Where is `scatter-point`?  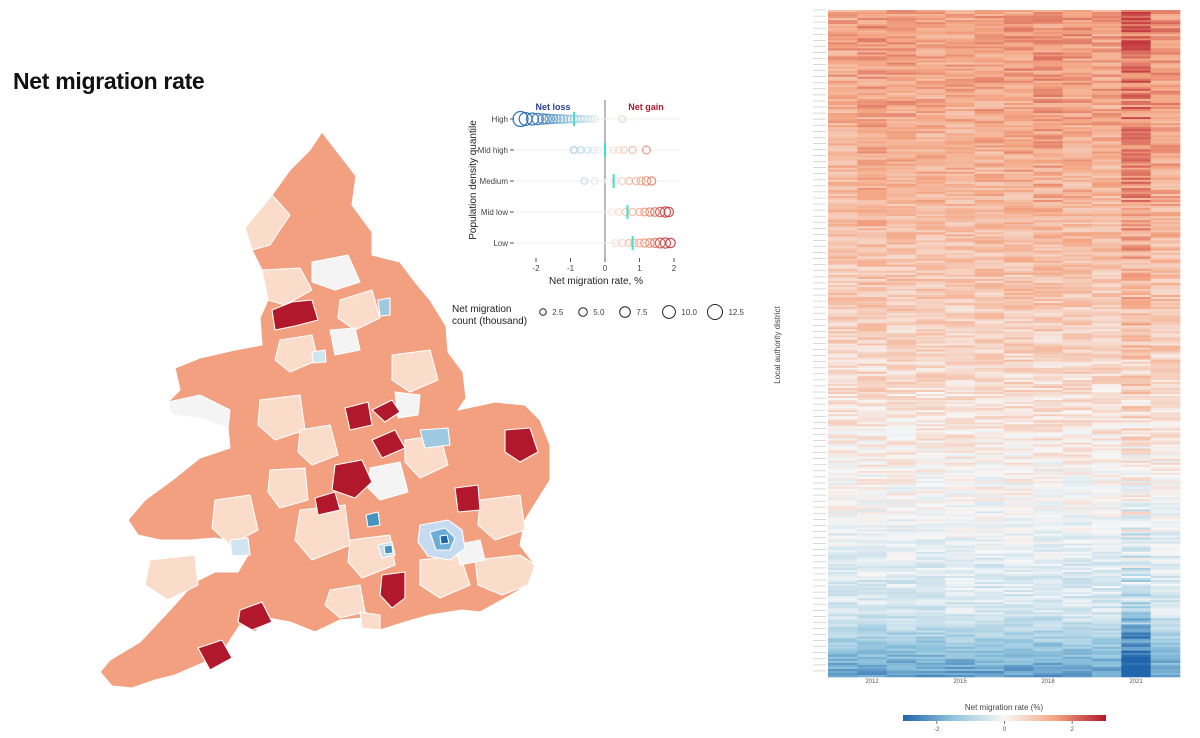 scatter-point is located at coordinates (556, 119).